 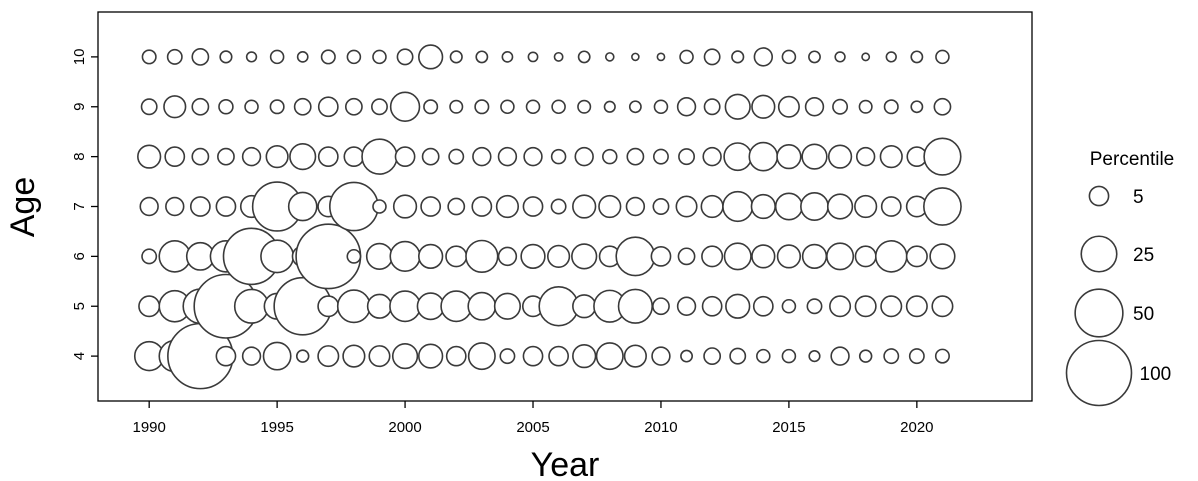 What do you see at coordinates (891, 57) in the screenshot?
I see `bubble-age-10-year-2019` at bounding box center [891, 57].